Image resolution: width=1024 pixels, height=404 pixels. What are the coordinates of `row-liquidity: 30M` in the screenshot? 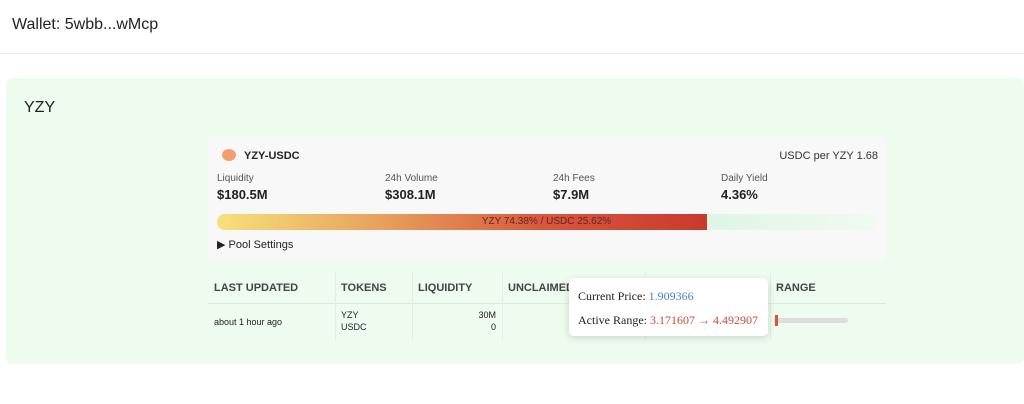 It's located at (487, 315).